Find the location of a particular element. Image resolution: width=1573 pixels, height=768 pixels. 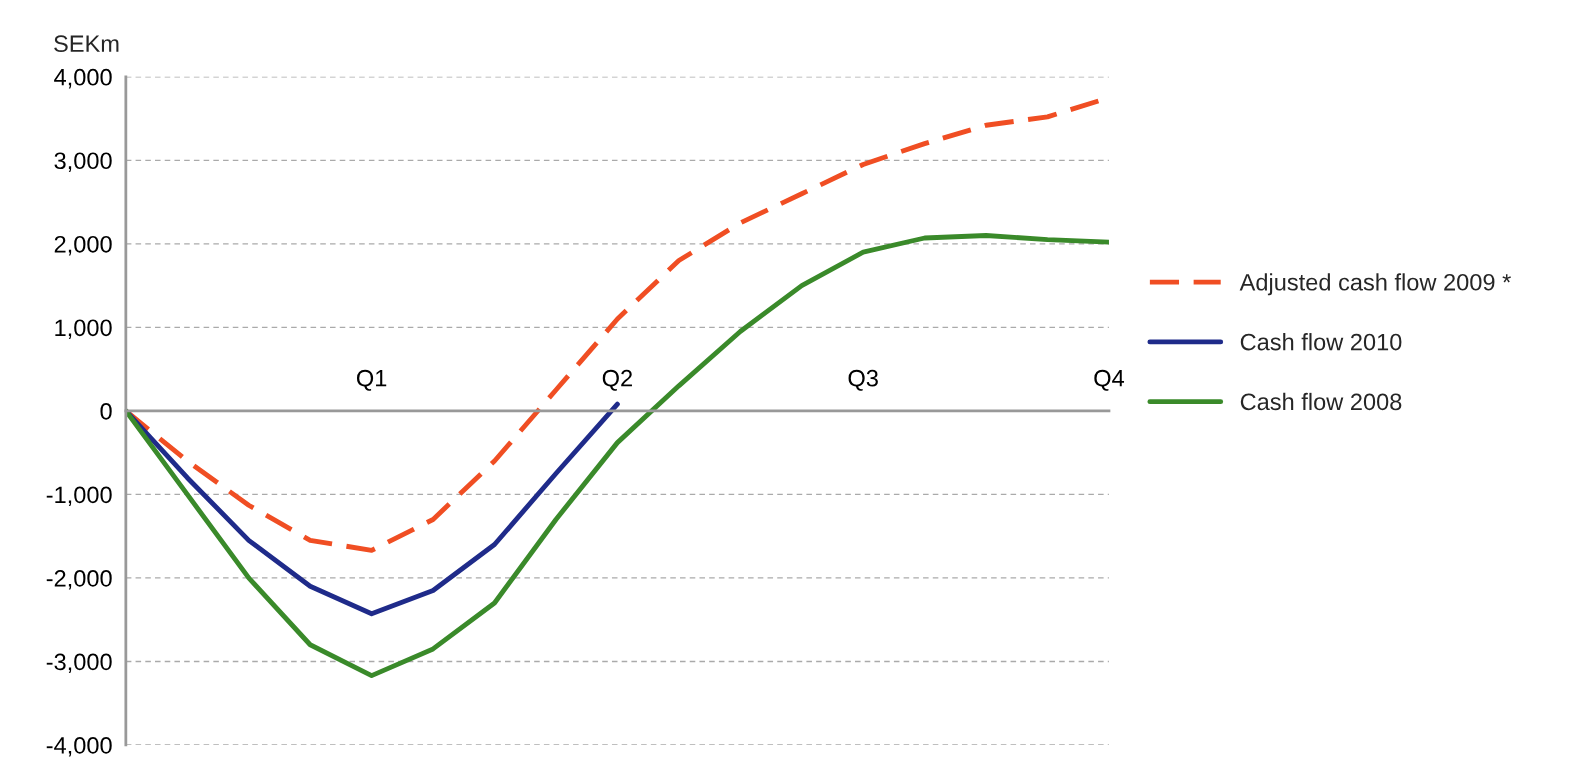

y-tick-label: -4,000 is located at coordinates (79, 747).